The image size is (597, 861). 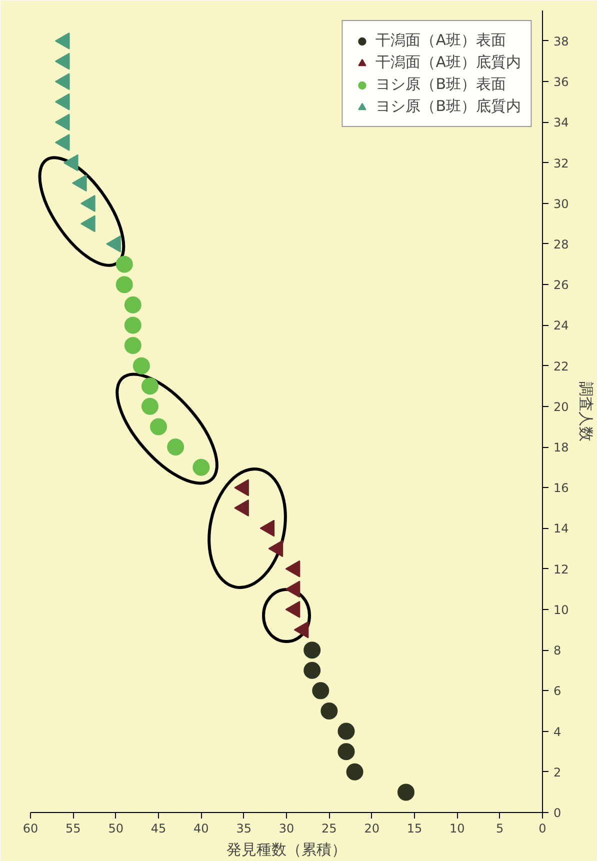 What do you see at coordinates (158, 829) in the screenshot?
I see `x-tick-label: 45` at bounding box center [158, 829].